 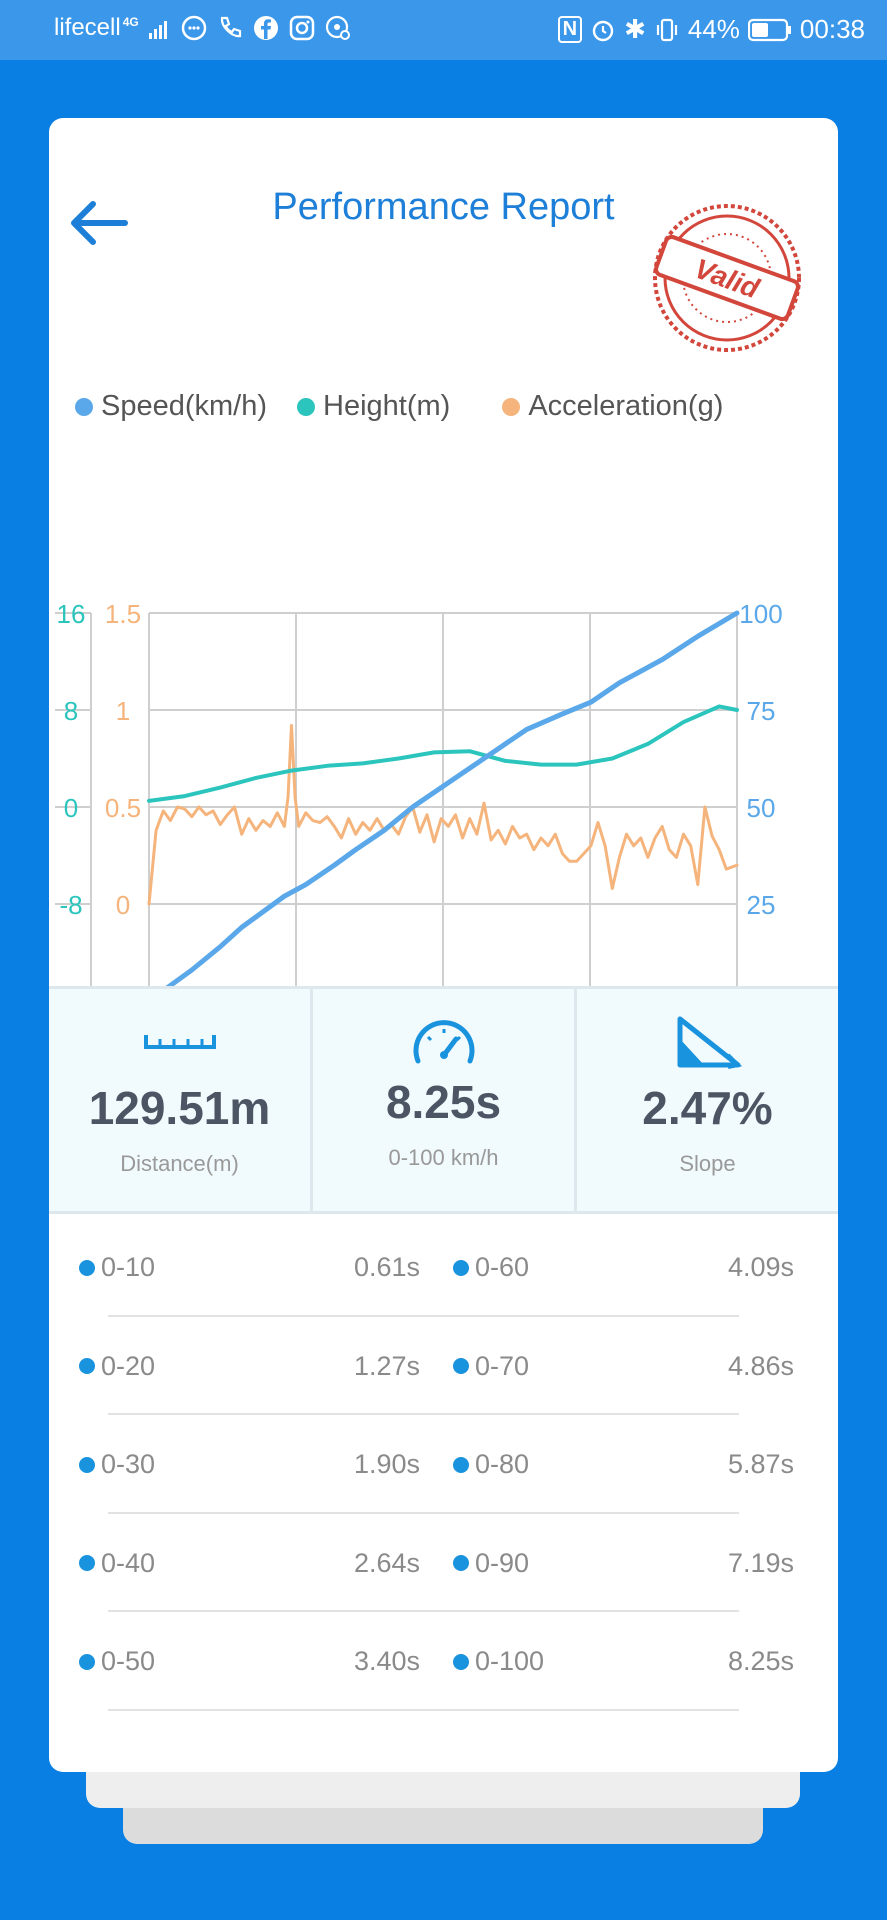 What do you see at coordinates (511, 406) in the screenshot?
I see `legend-dot-acceleration` at bounding box center [511, 406].